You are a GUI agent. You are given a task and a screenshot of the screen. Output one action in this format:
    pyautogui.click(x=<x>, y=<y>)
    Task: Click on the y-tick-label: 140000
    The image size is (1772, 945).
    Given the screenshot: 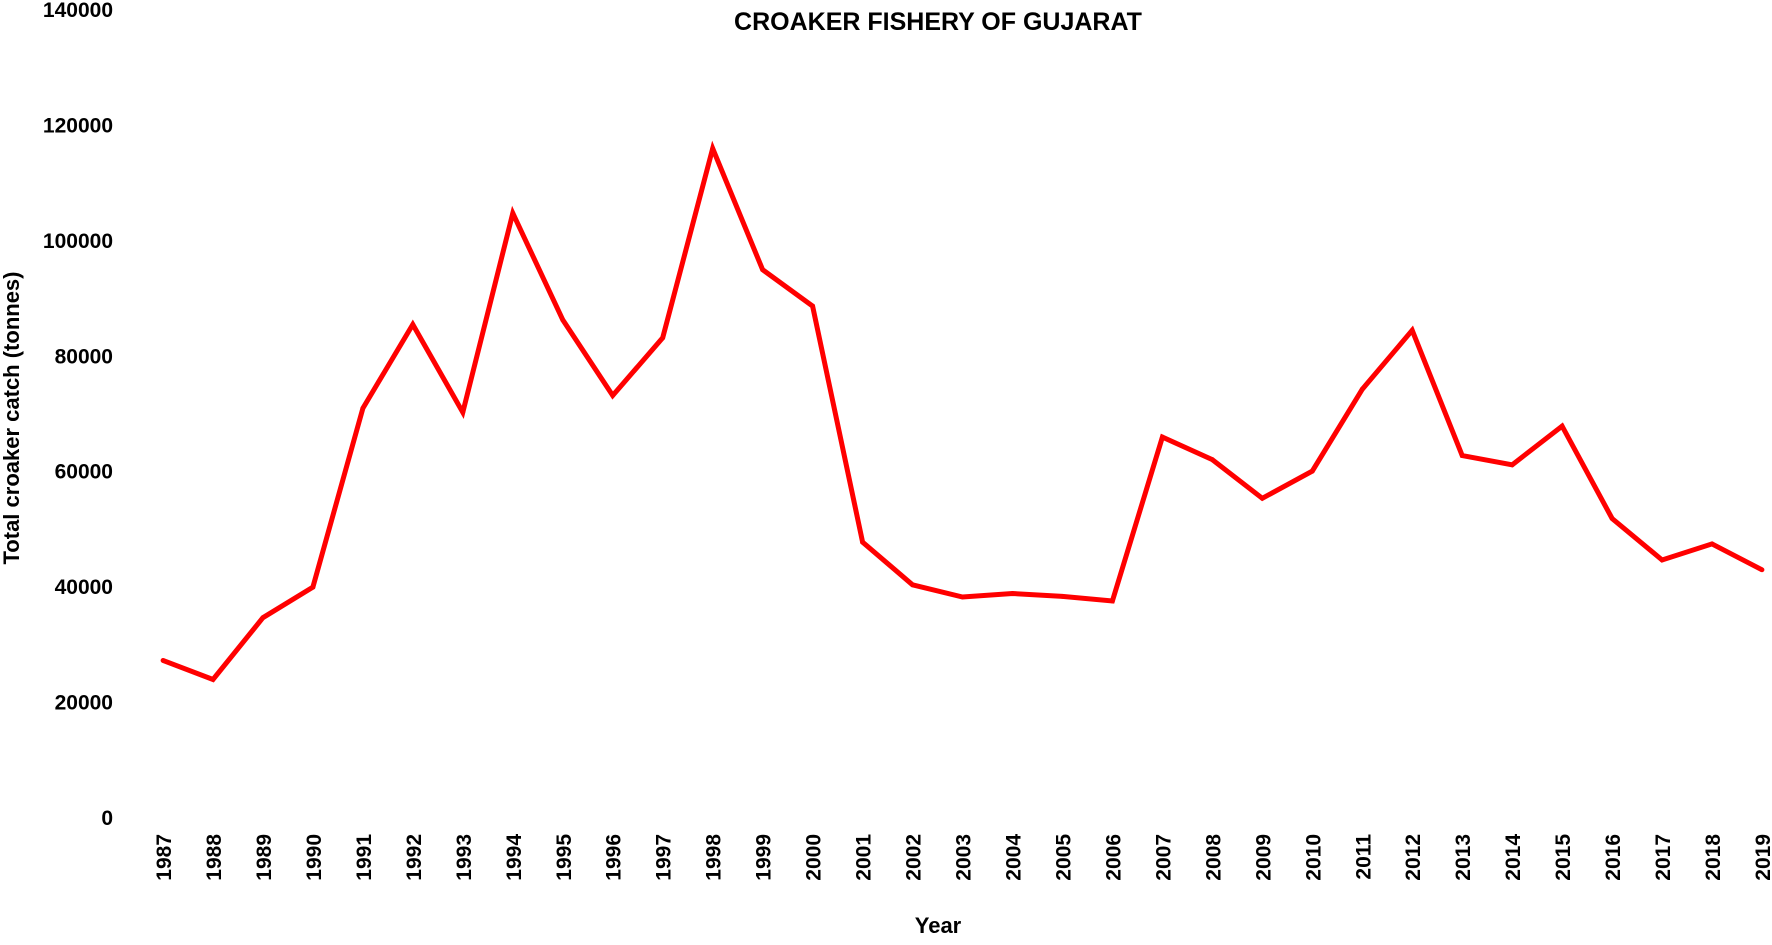 What is the action you would take?
    pyautogui.click(x=78, y=11)
    